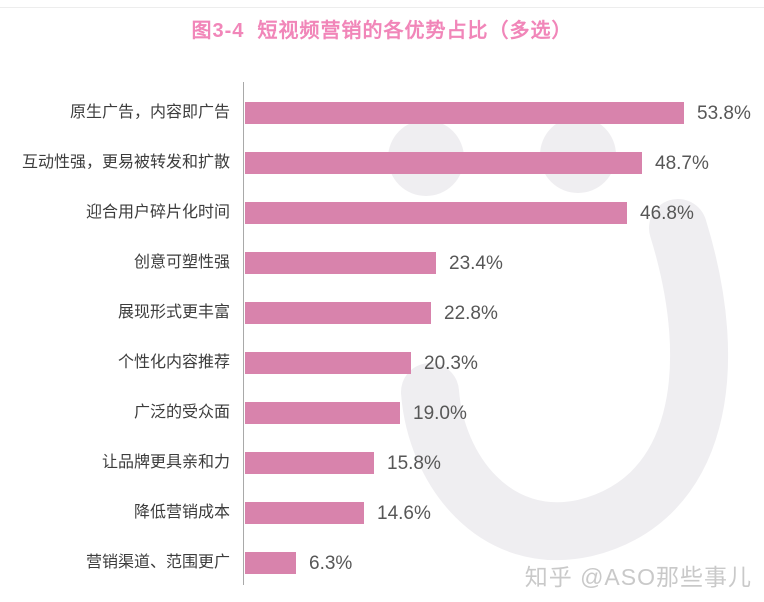 The height and width of the screenshot is (602, 764). I want to click on chart-title: 图3-4 短视频营销的各优势占比（多选）, so click(382, 31).